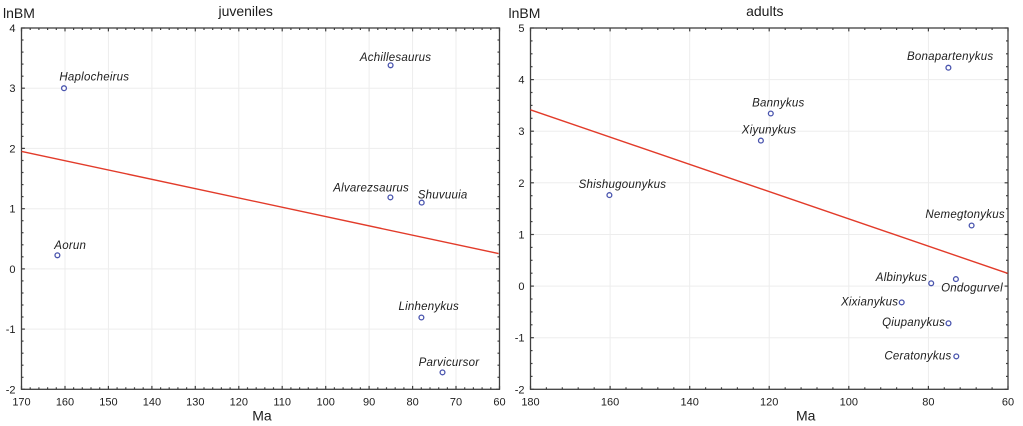  I want to click on svg-text: Qiupanykus, so click(913, 323).